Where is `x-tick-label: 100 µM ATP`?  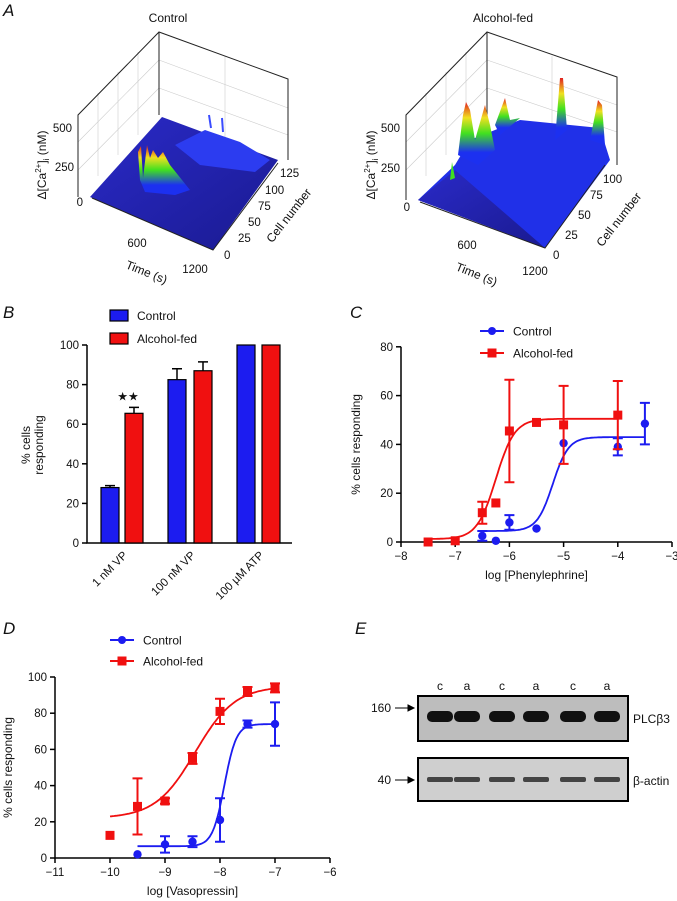 x-tick-label: 100 µM ATP is located at coordinates (240, 575).